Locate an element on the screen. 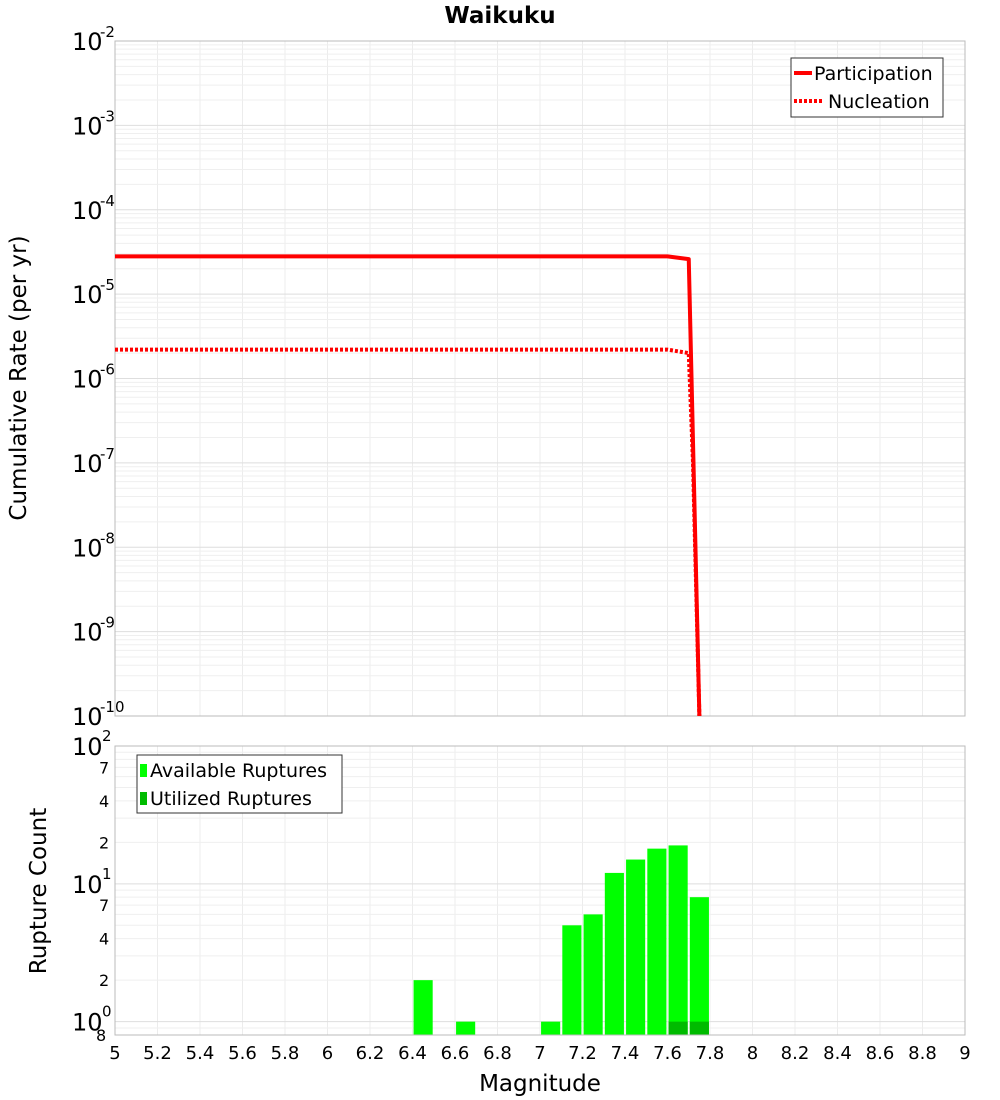 Image resolution: width=1000 pixels, height=1100 pixels. rupture-y-tick-label: 8 is located at coordinates (101, 1035).